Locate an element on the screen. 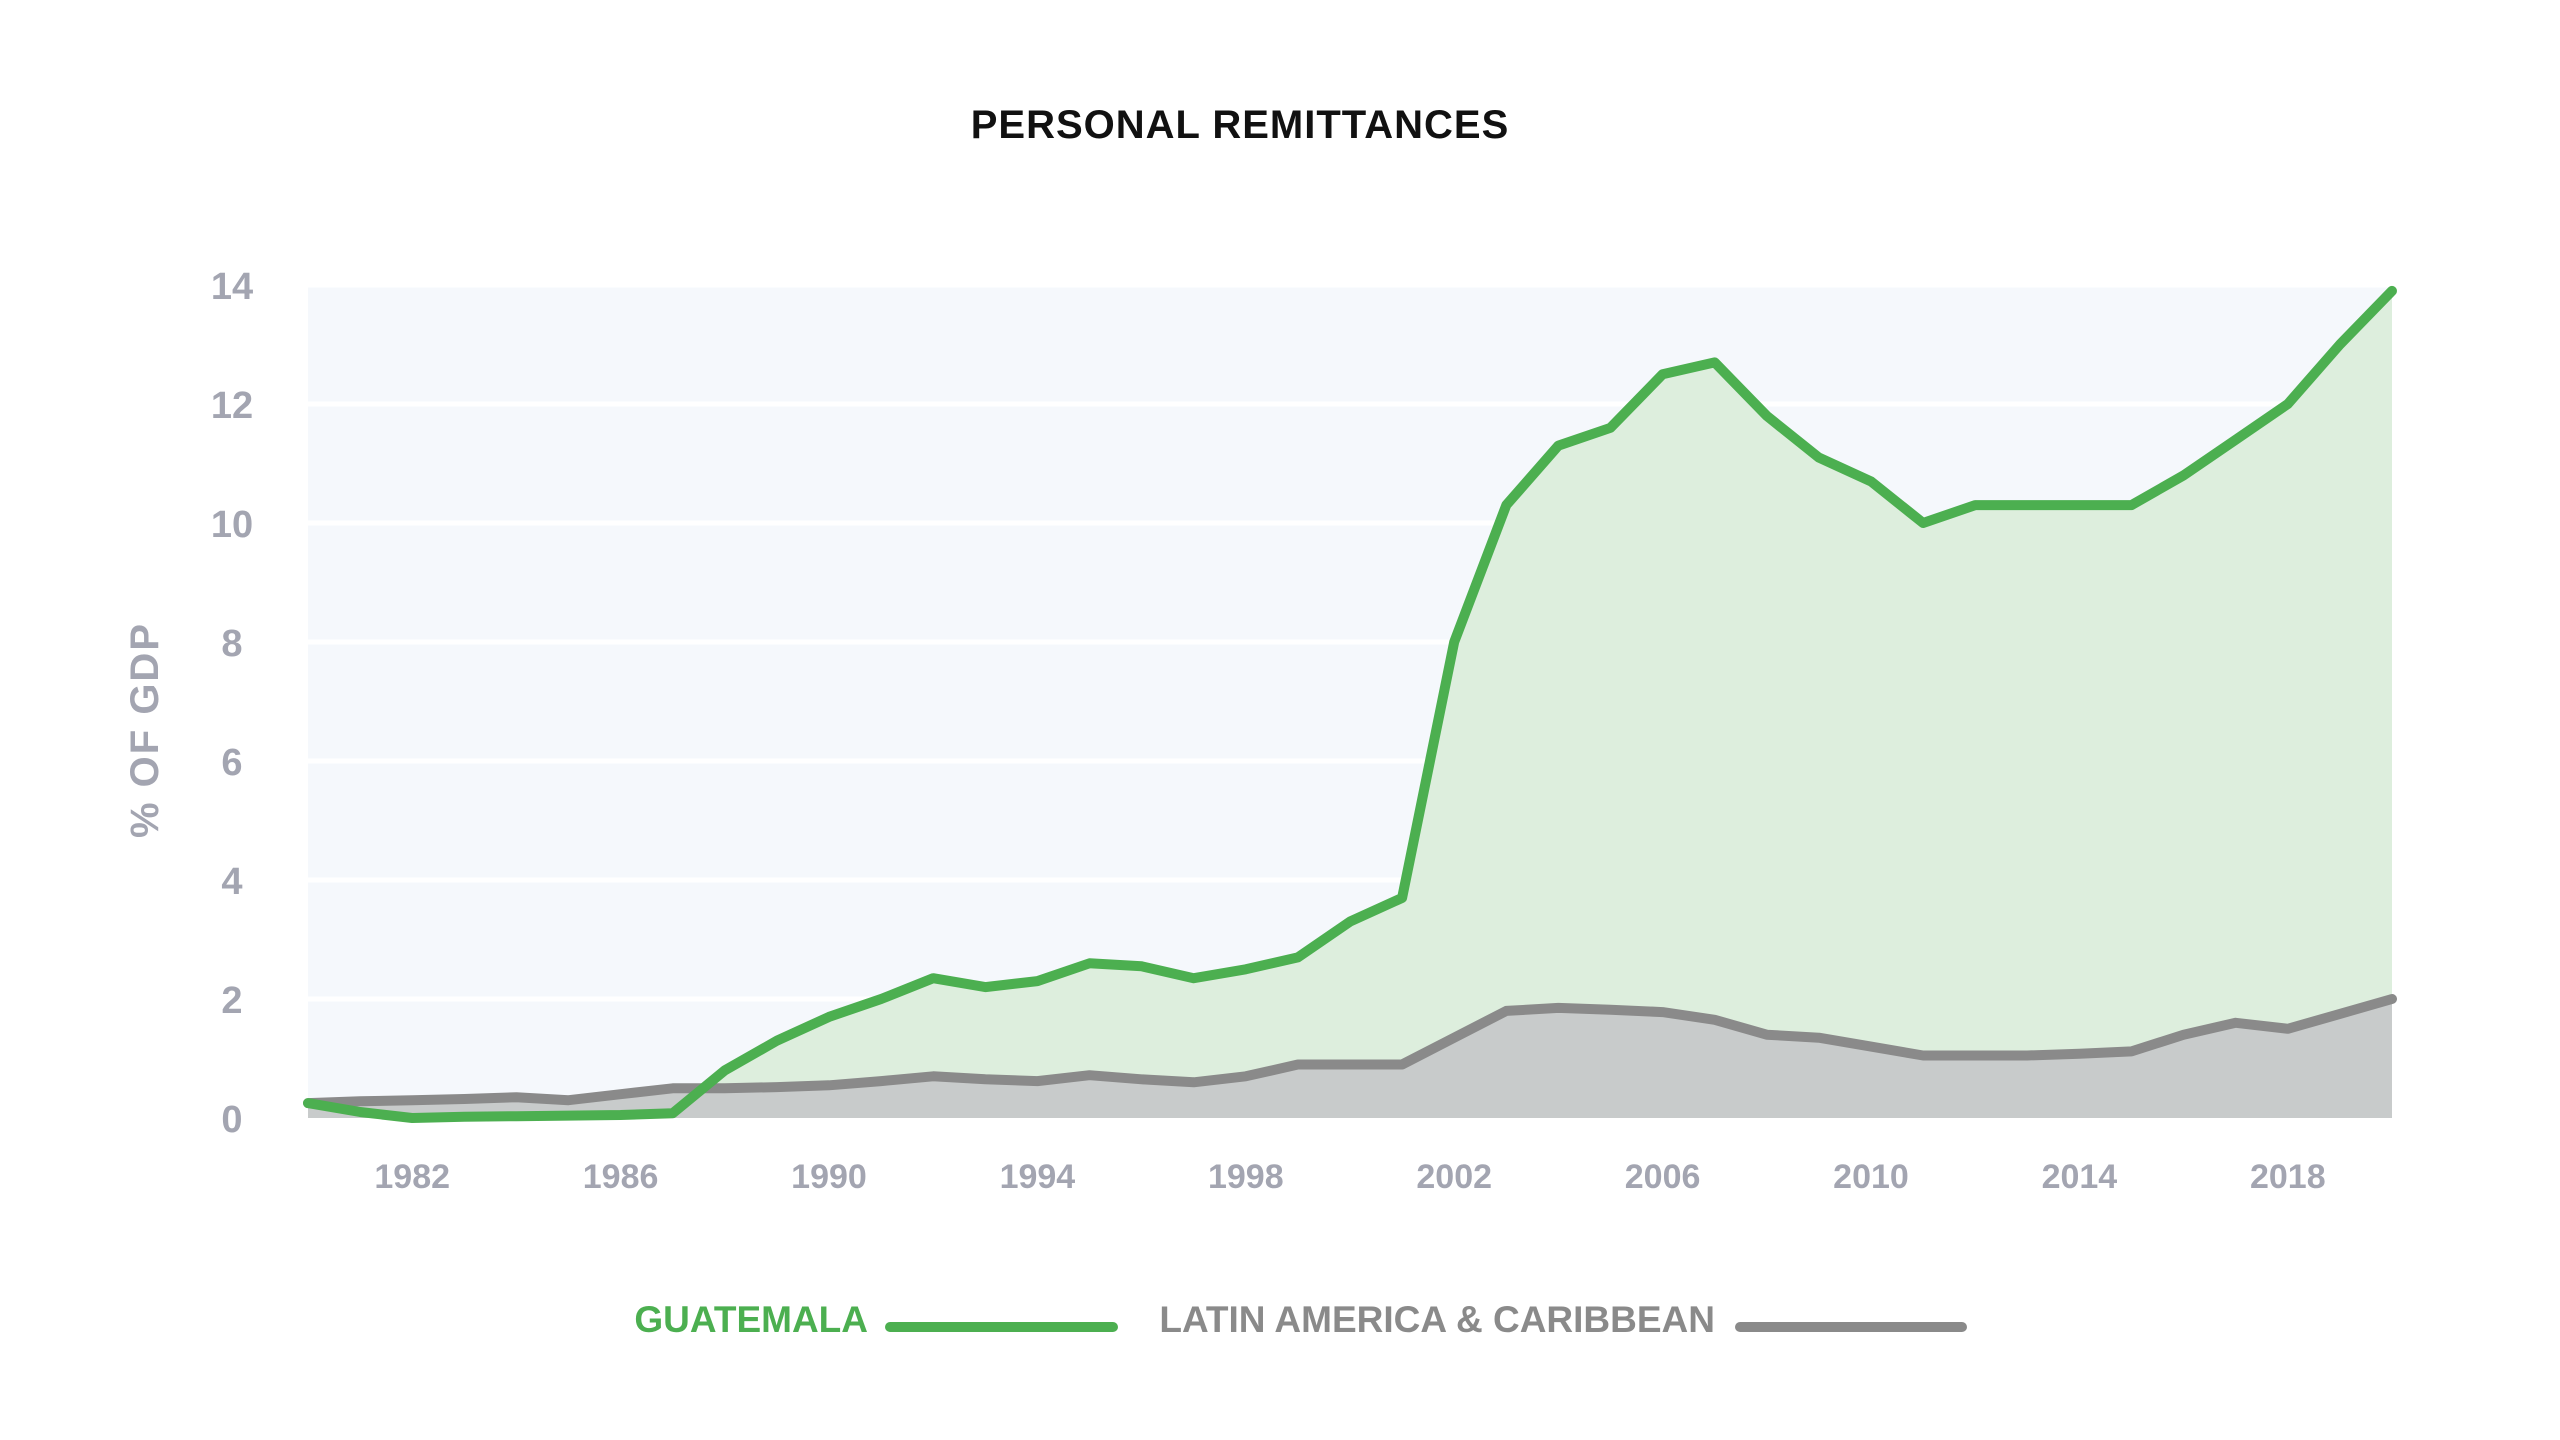 Image resolution: width=2560 pixels, height=1440 pixels. x-tick-label: 2002 is located at coordinates (1454, 1177).